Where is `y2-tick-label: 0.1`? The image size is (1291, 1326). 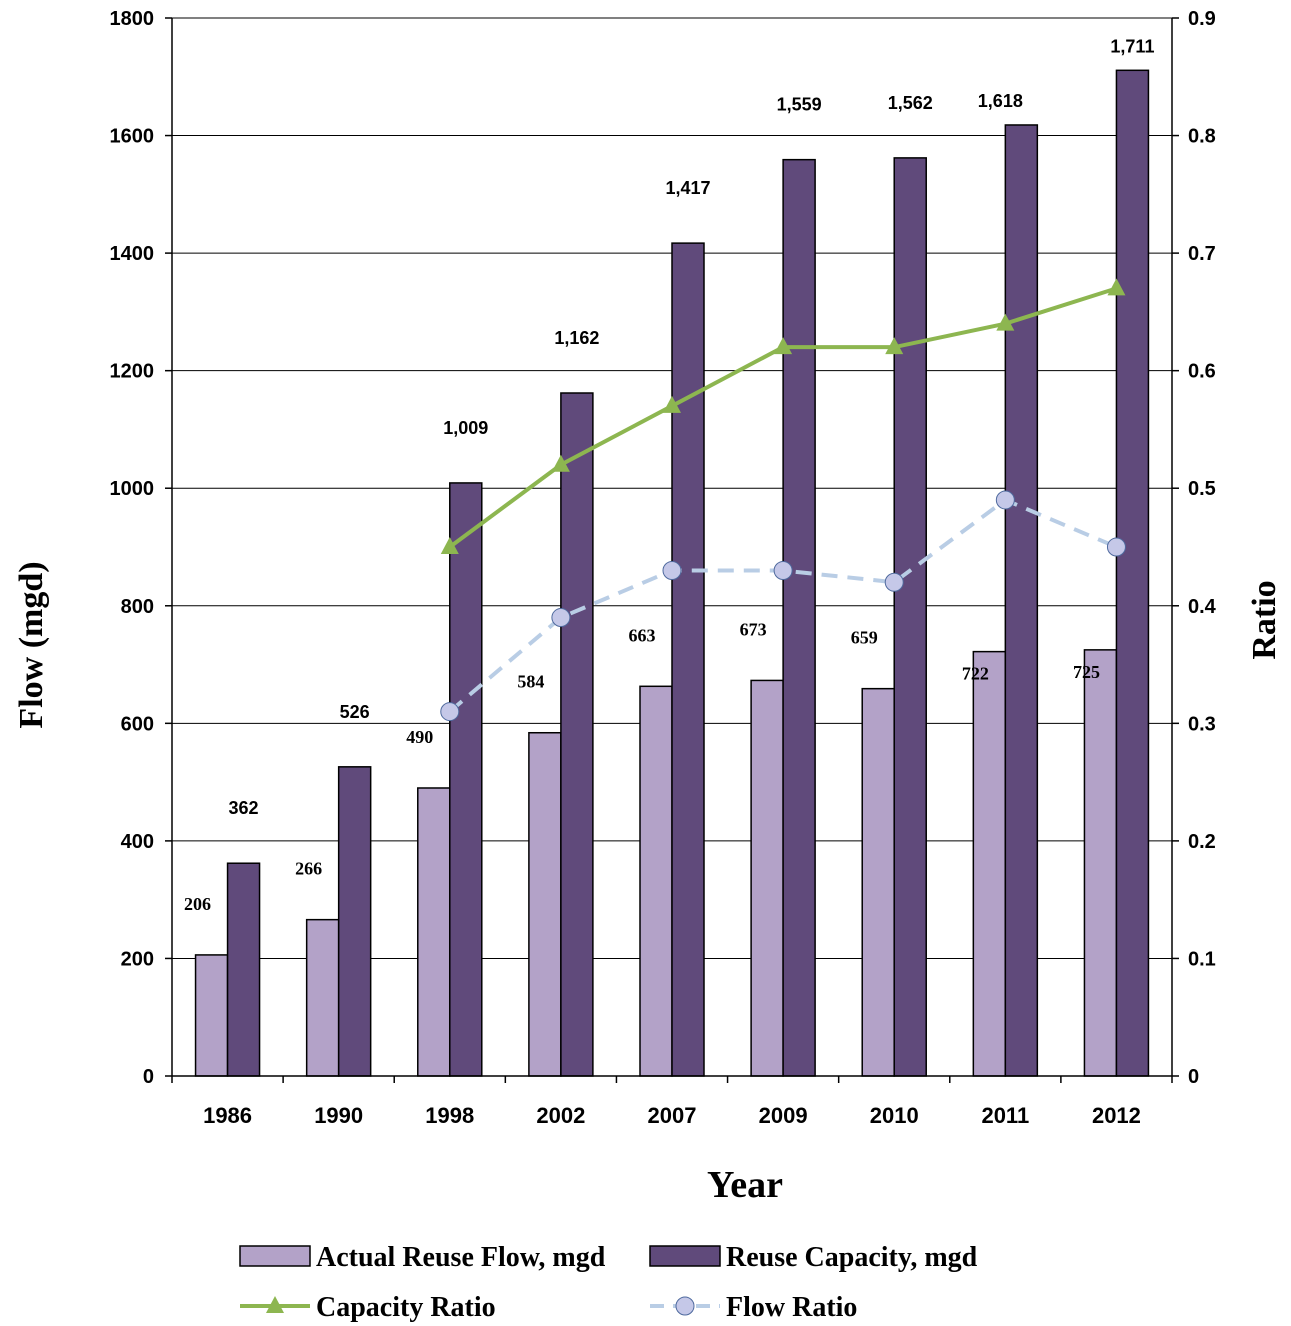
y2-tick-label: 0.1 is located at coordinates (1202, 959).